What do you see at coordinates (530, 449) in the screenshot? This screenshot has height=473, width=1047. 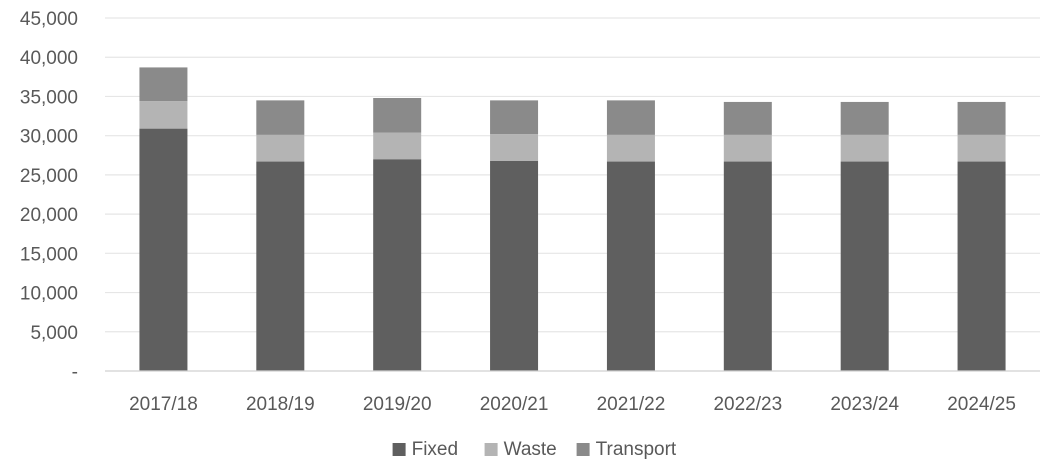 I see `legend-label-waste: Waste` at bounding box center [530, 449].